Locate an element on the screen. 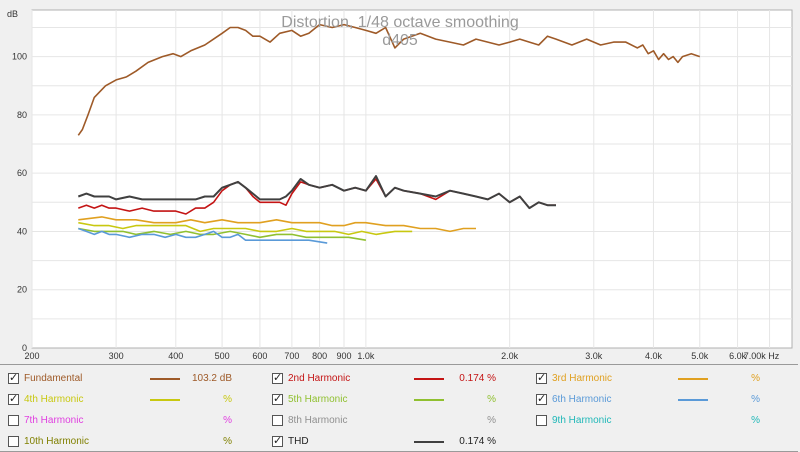  legend-label: 8th Harmonic is located at coordinates (318, 420).